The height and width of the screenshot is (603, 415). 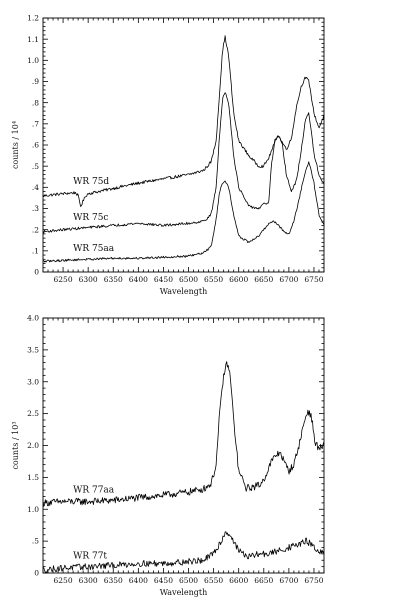 What do you see at coordinates (94, 249) in the screenshot?
I see `series-label: WR 75aa` at bounding box center [94, 249].